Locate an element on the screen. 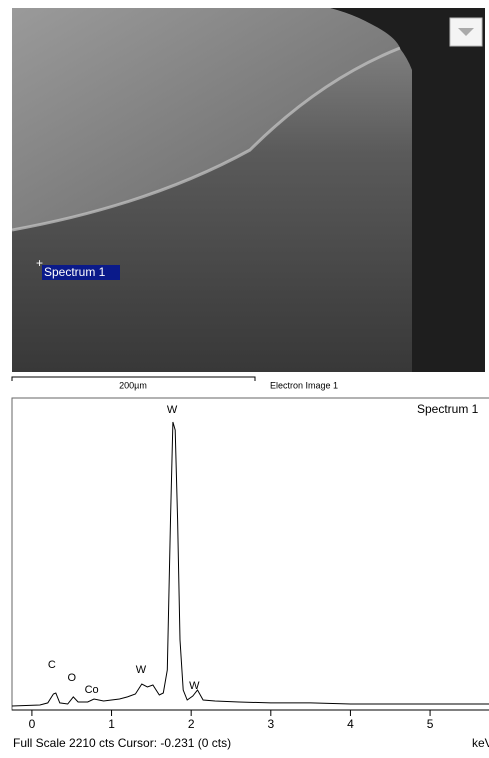  peak-label: Co is located at coordinates (92, 690).